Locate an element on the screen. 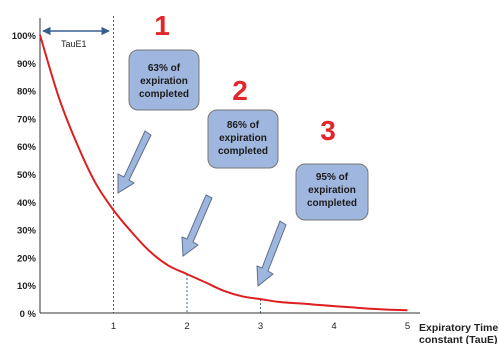 The height and width of the screenshot is (344, 499). y-tick-label: 60% is located at coordinates (27, 147).